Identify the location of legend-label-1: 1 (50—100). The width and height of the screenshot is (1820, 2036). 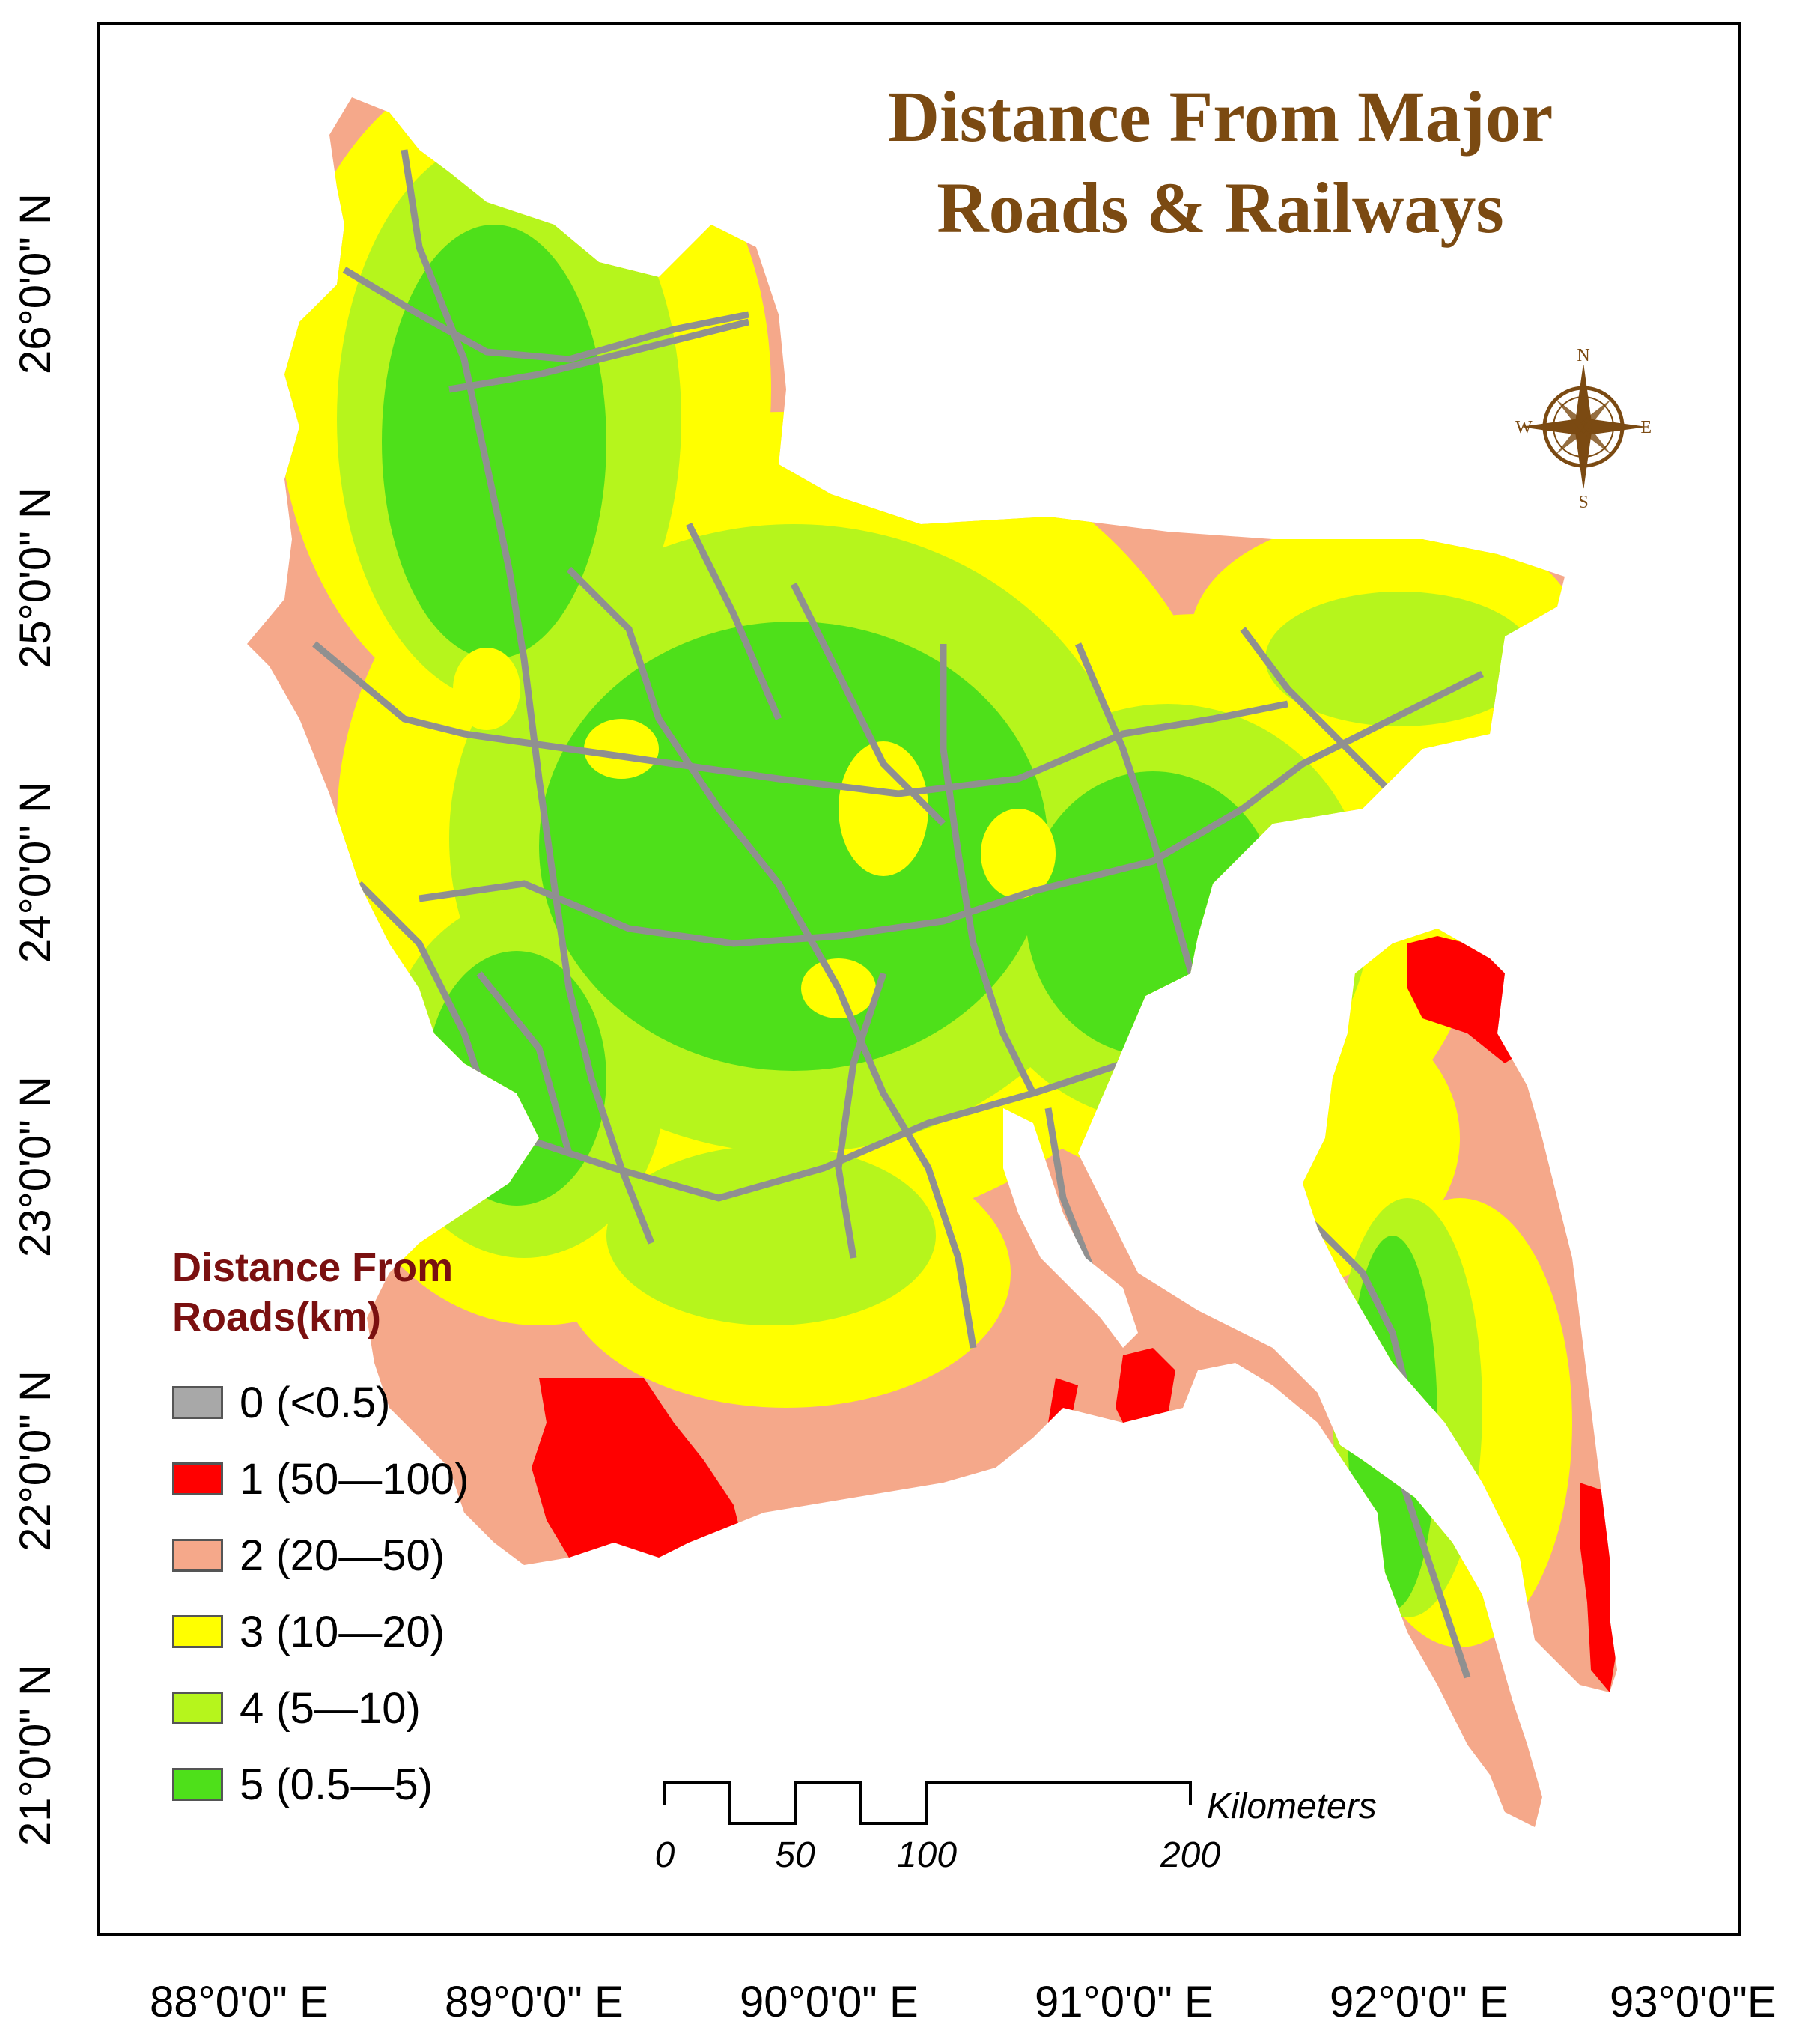
(354, 1479).